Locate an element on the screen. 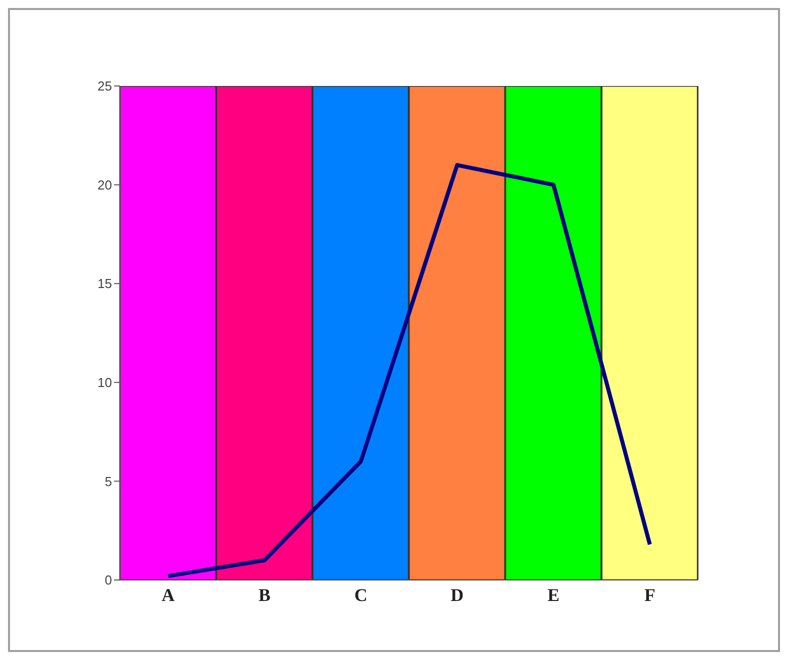 The height and width of the screenshot is (664, 792). x-tick-label: C is located at coordinates (361, 594).